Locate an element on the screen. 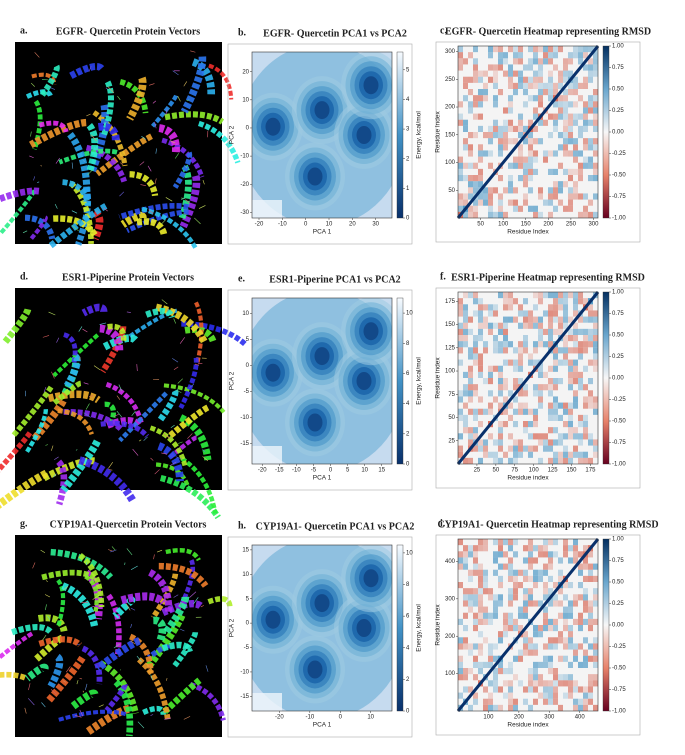 The image size is (685, 755). y-tick-label: 250 is located at coordinates (450, 80).